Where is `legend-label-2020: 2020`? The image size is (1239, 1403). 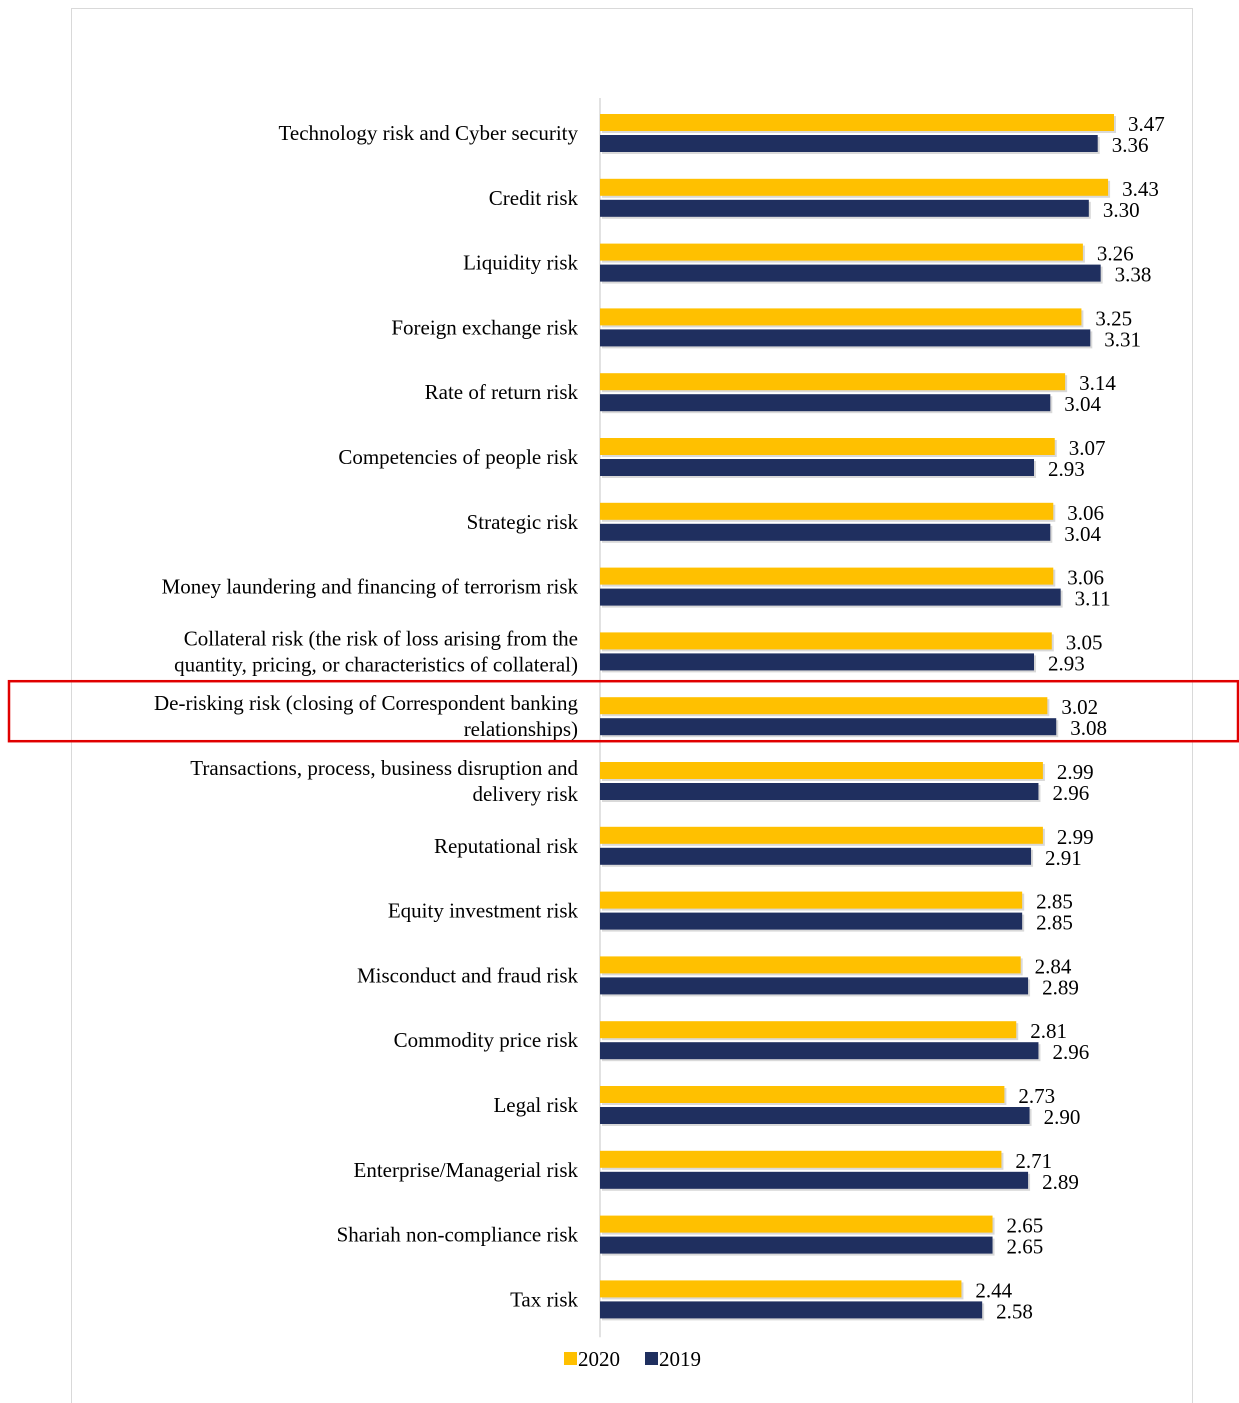 legend-label-2020: 2020 is located at coordinates (599, 1359).